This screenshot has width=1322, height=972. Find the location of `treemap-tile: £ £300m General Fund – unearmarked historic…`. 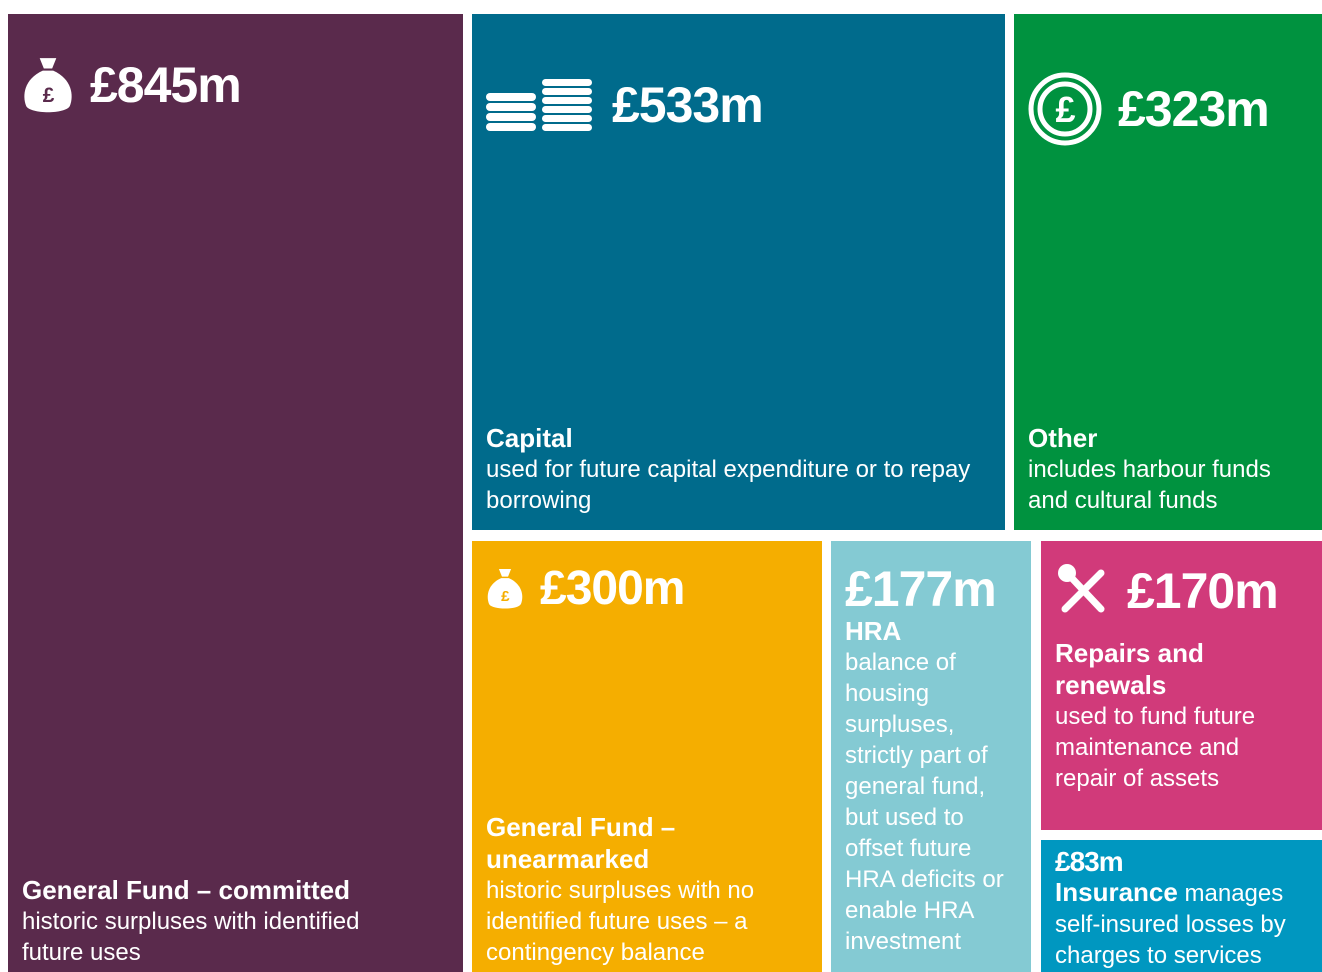

treemap-tile: £ £300m General Fund – unearmarked historic… is located at coordinates (647, 756).